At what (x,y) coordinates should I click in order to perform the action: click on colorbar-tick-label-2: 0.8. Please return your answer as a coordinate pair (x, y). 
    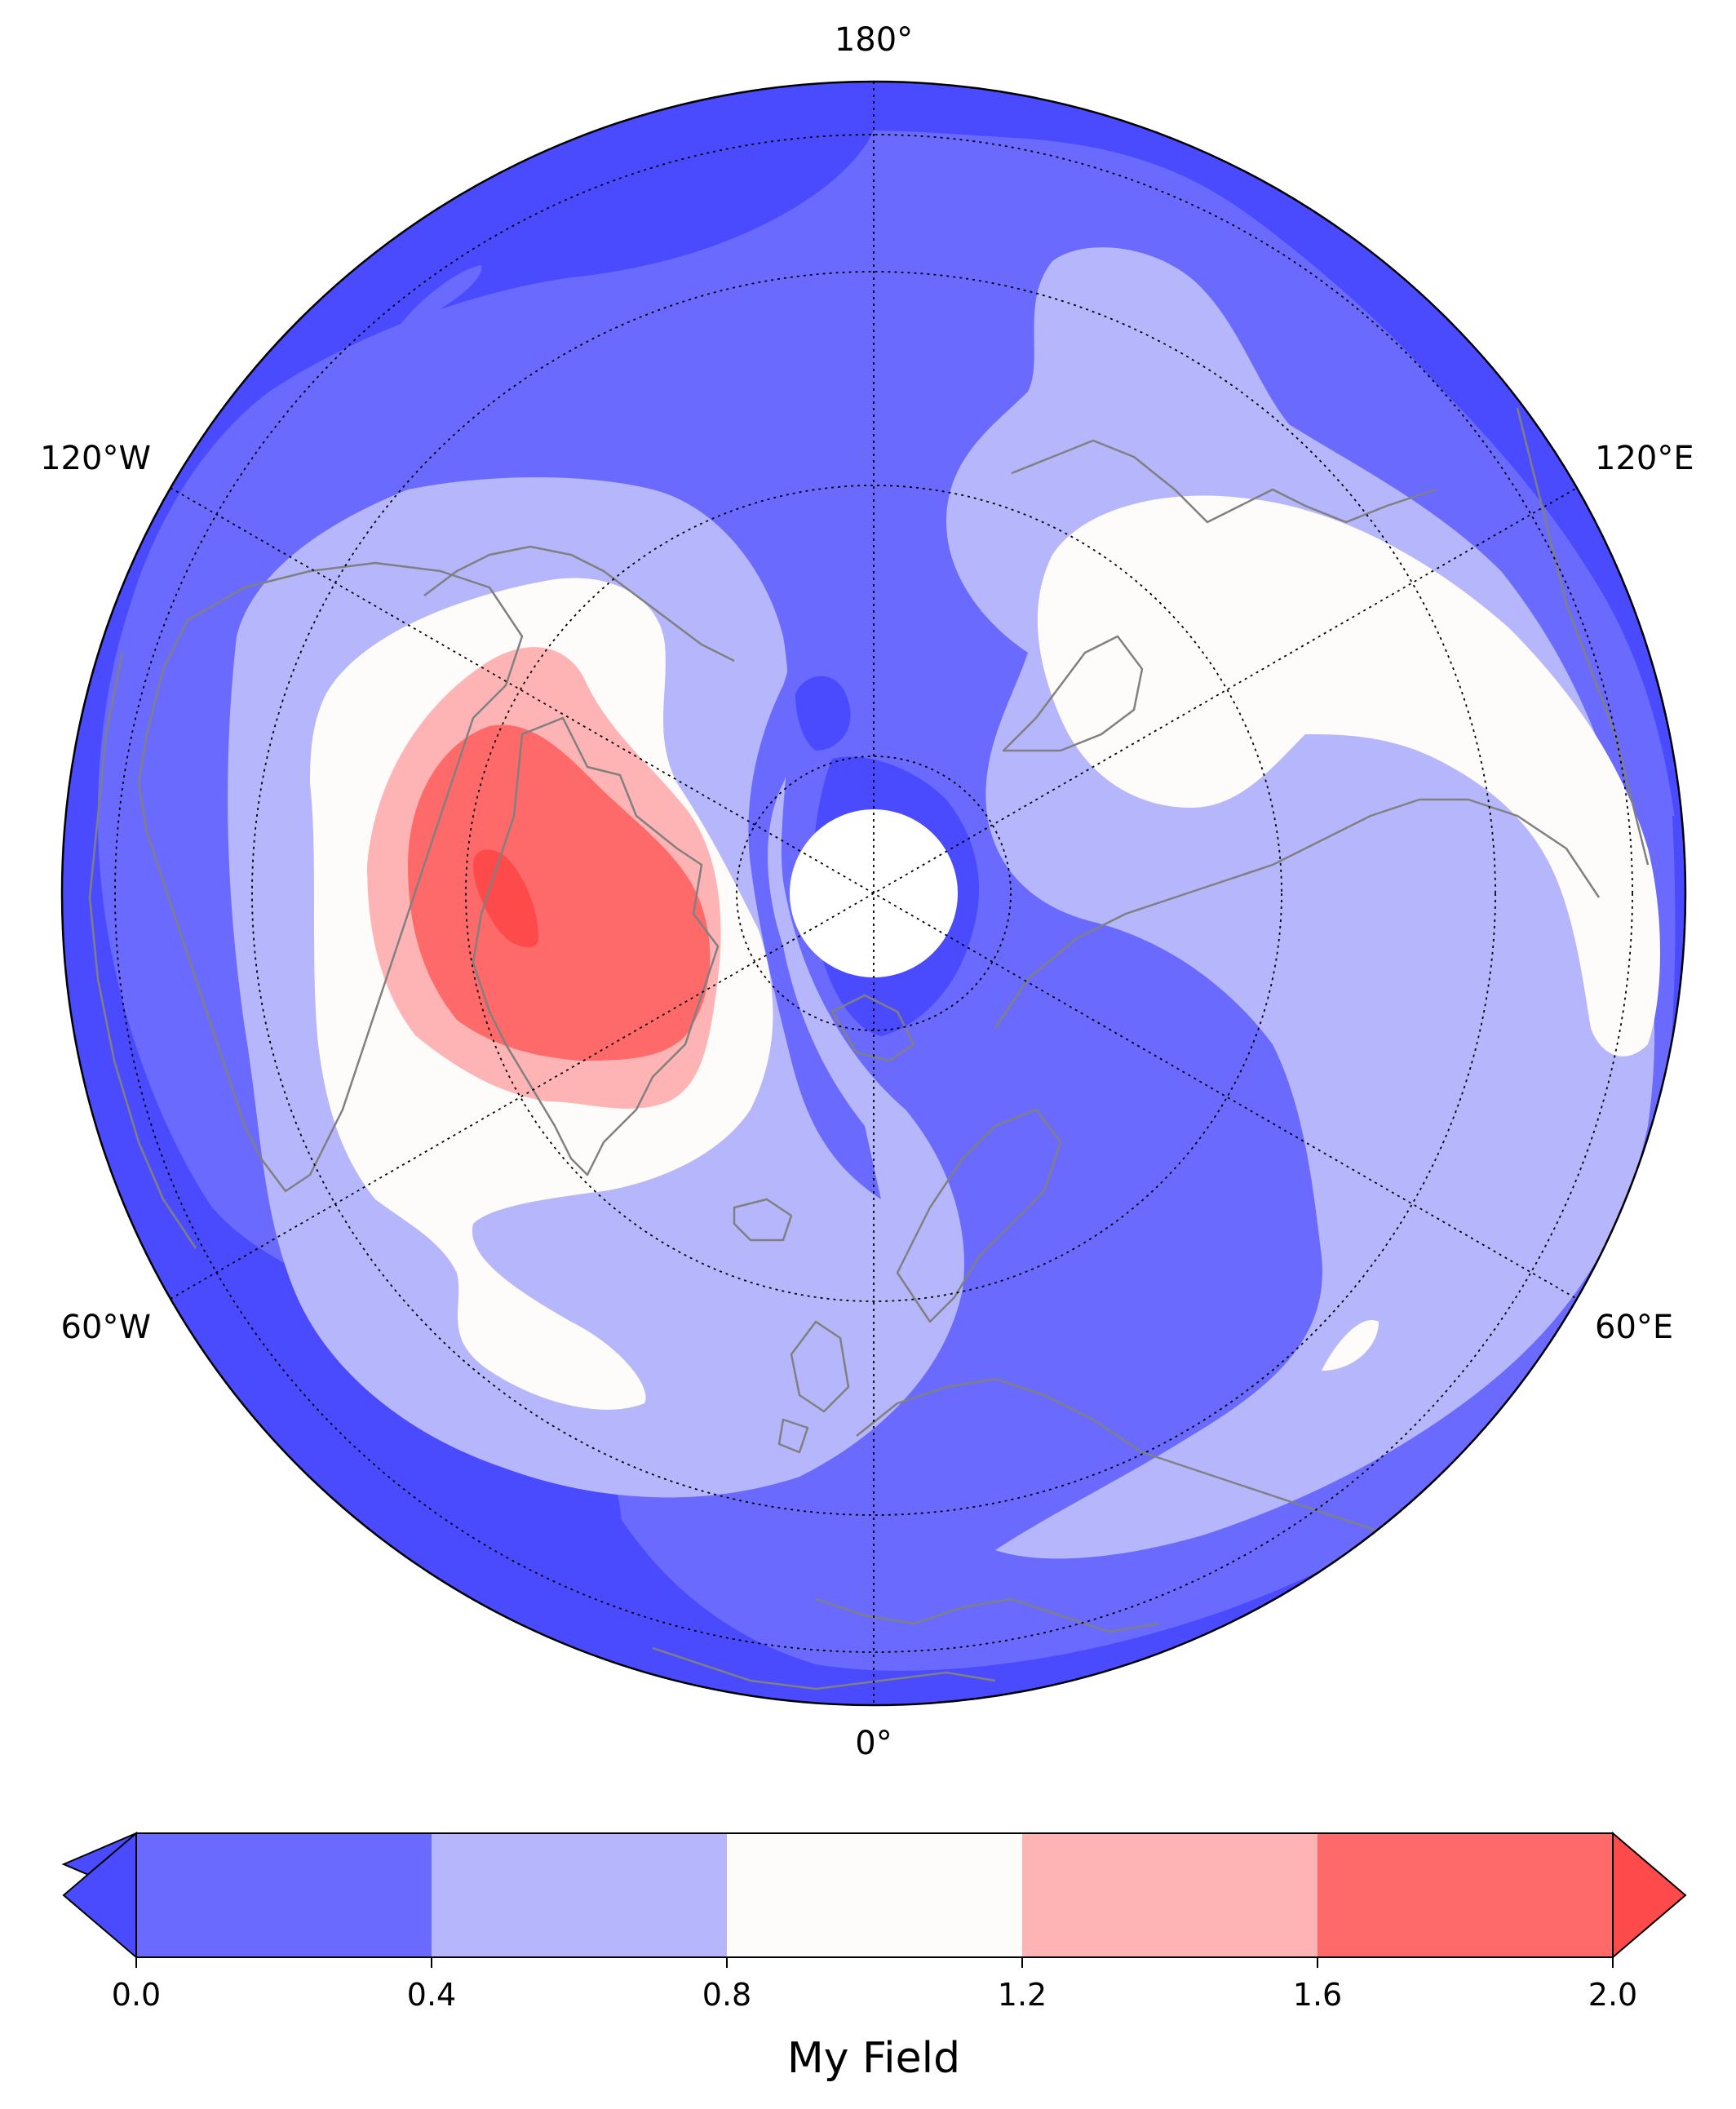
    Looking at the image, I should click on (726, 1995).